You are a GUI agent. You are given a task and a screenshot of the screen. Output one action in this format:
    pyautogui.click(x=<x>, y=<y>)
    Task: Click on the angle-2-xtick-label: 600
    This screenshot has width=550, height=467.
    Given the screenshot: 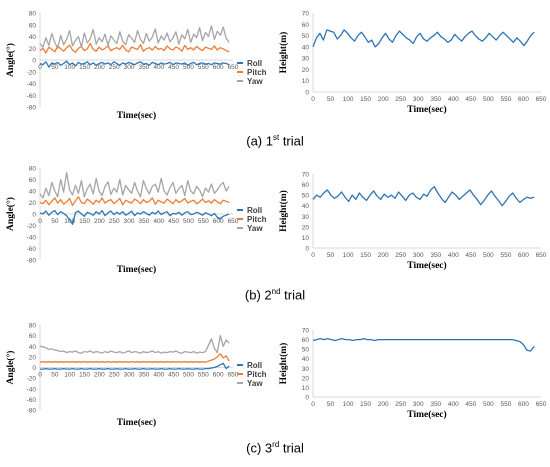 What is the action you would take?
    pyautogui.click(x=218, y=221)
    